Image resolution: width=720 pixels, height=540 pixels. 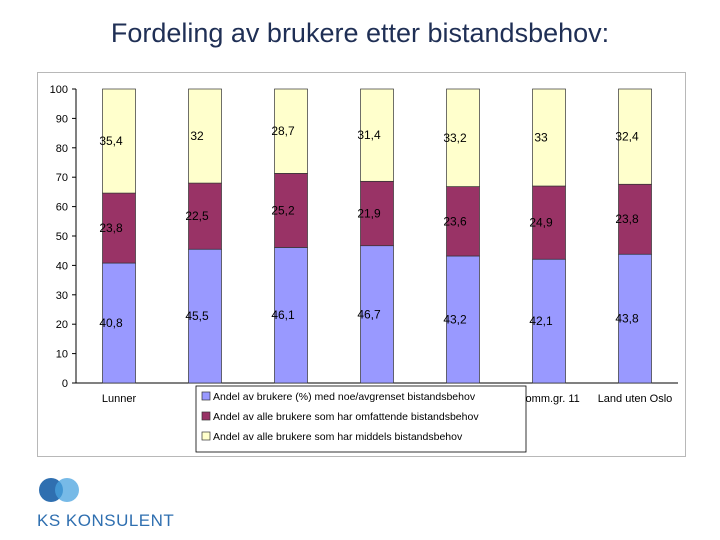 I want to click on y-tick-label: 60, so click(x=62, y=208).